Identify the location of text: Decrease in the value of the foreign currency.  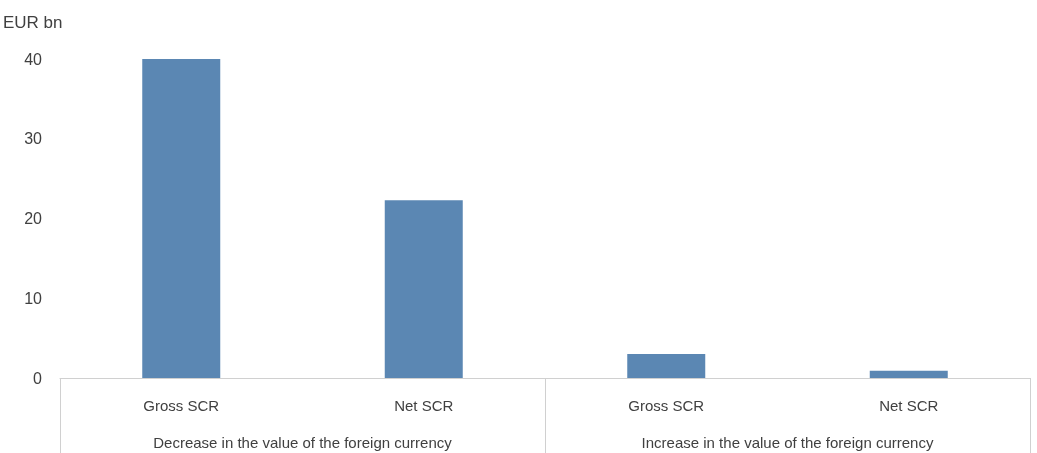
(303, 442).